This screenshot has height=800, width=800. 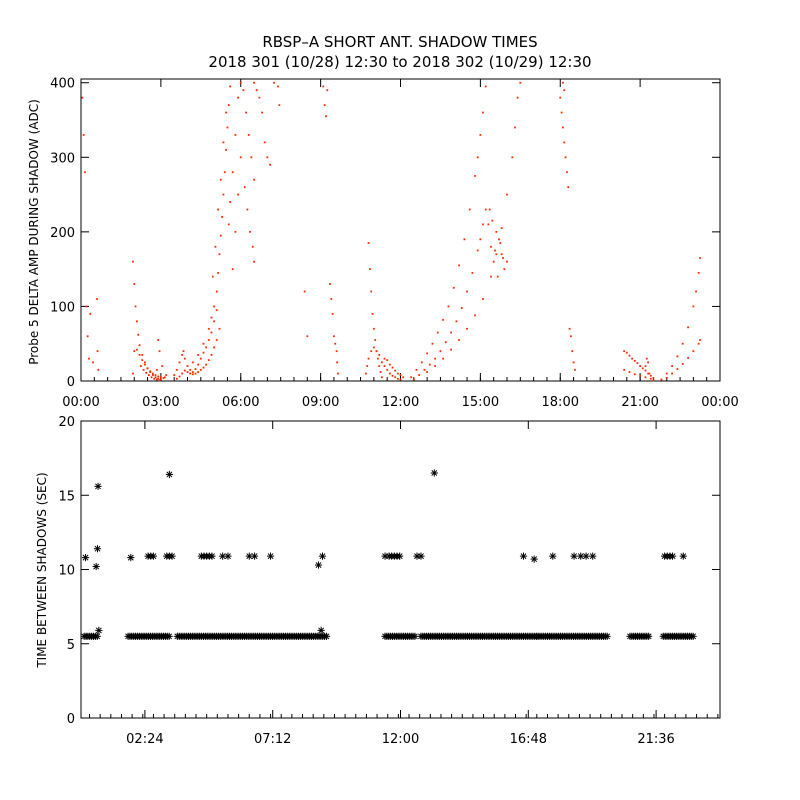 What do you see at coordinates (400, 402) in the screenshot?
I see `x-tick-label: 12:00` at bounding box center [400, 402].